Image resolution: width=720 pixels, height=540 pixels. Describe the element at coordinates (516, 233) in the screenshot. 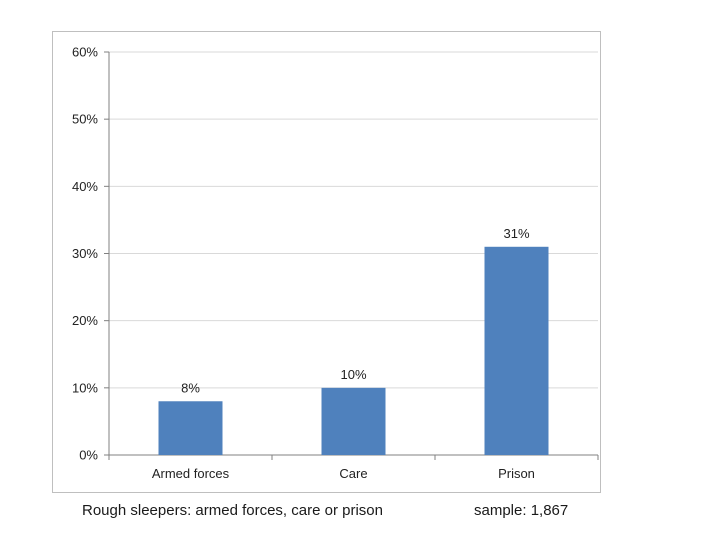

I see `data-label: 31%` at that location.